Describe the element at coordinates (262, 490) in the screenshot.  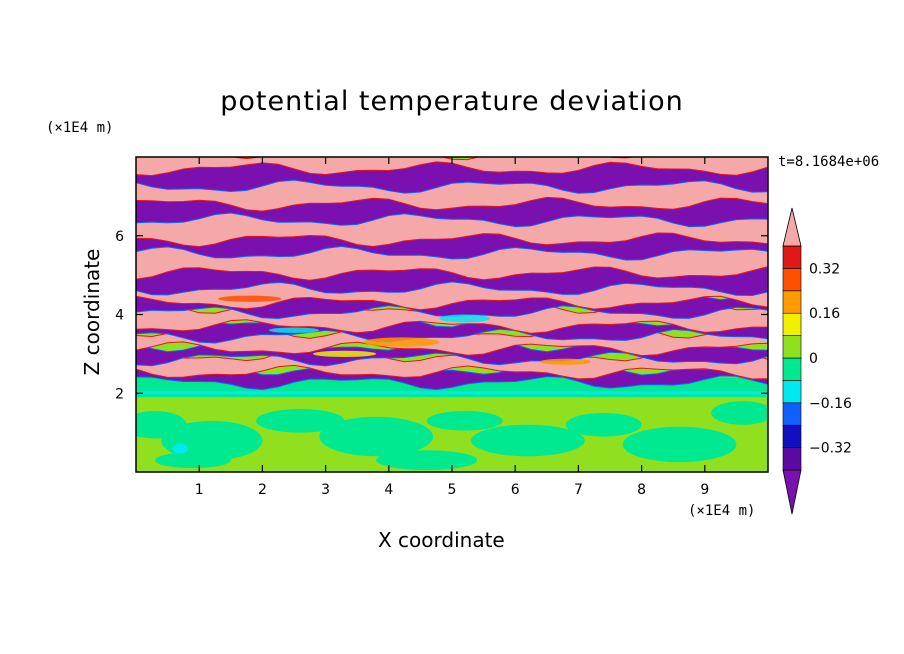
I see `x-tick-label-2: 2` at that location.